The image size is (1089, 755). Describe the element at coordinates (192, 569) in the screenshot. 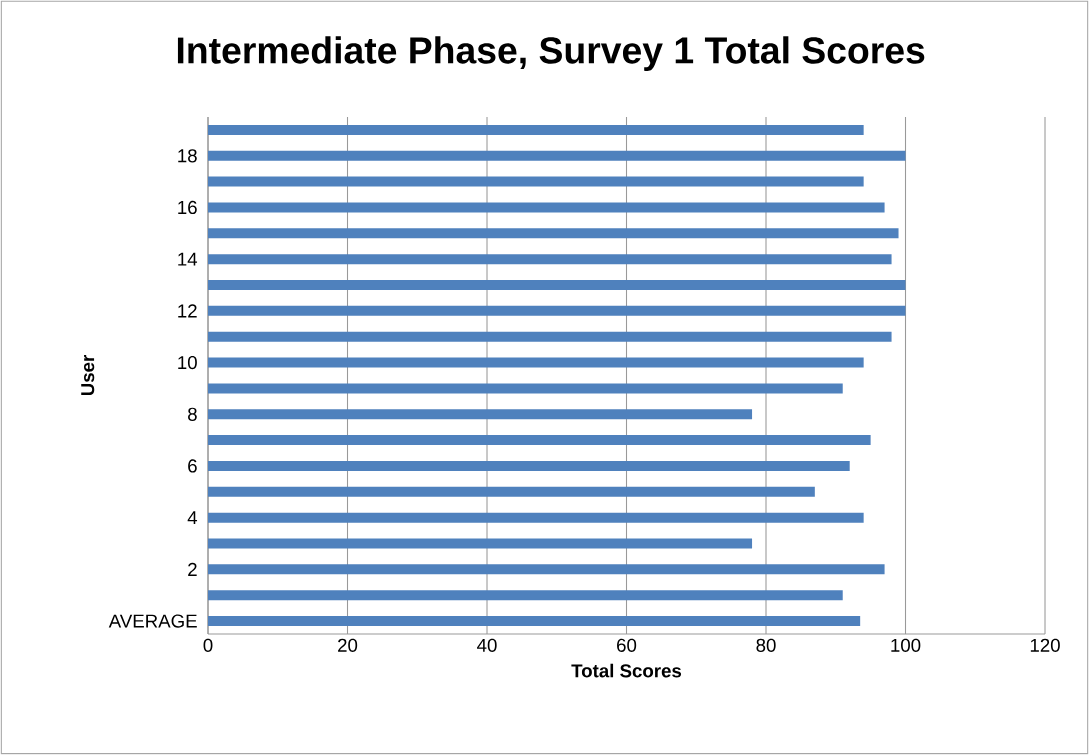

I see `y-tick-label: 2` at that location.